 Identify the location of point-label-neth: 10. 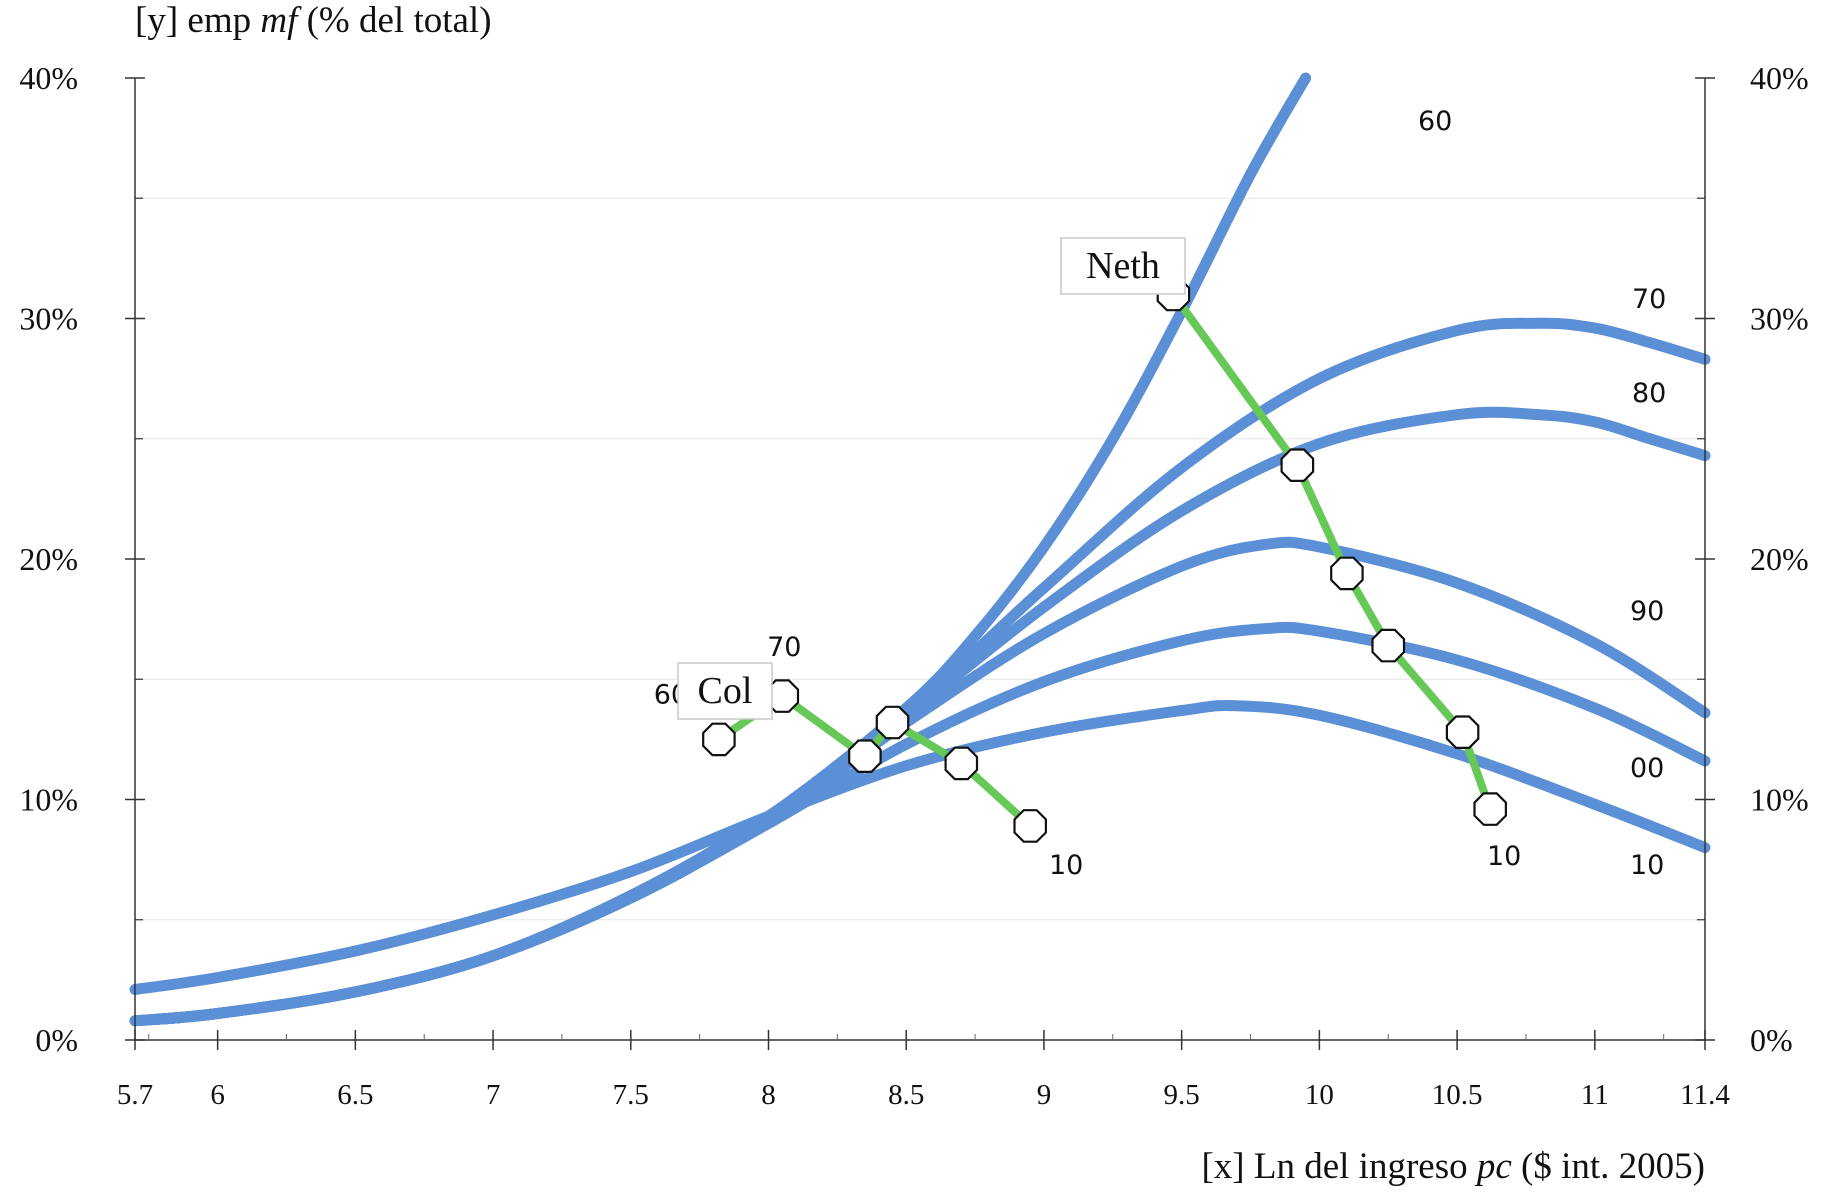
(1504, 856).